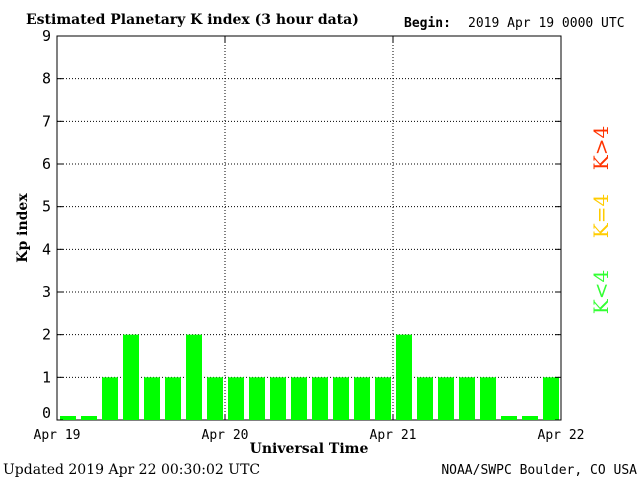 The height and width of the screenshot is (485, 640). I want to click on y-tick-label: 1, so click(46, 377).